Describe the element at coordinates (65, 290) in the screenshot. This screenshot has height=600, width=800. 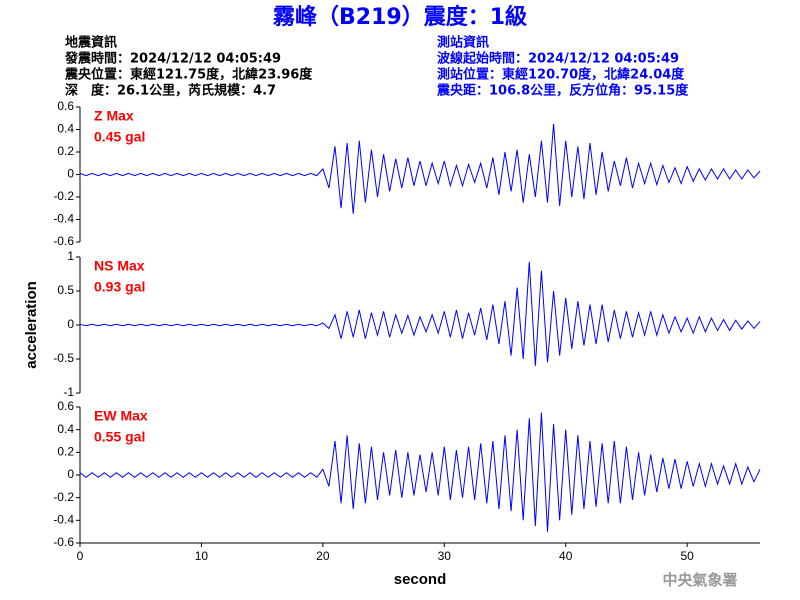
I see `y-tick-label: 0.5` at that location.